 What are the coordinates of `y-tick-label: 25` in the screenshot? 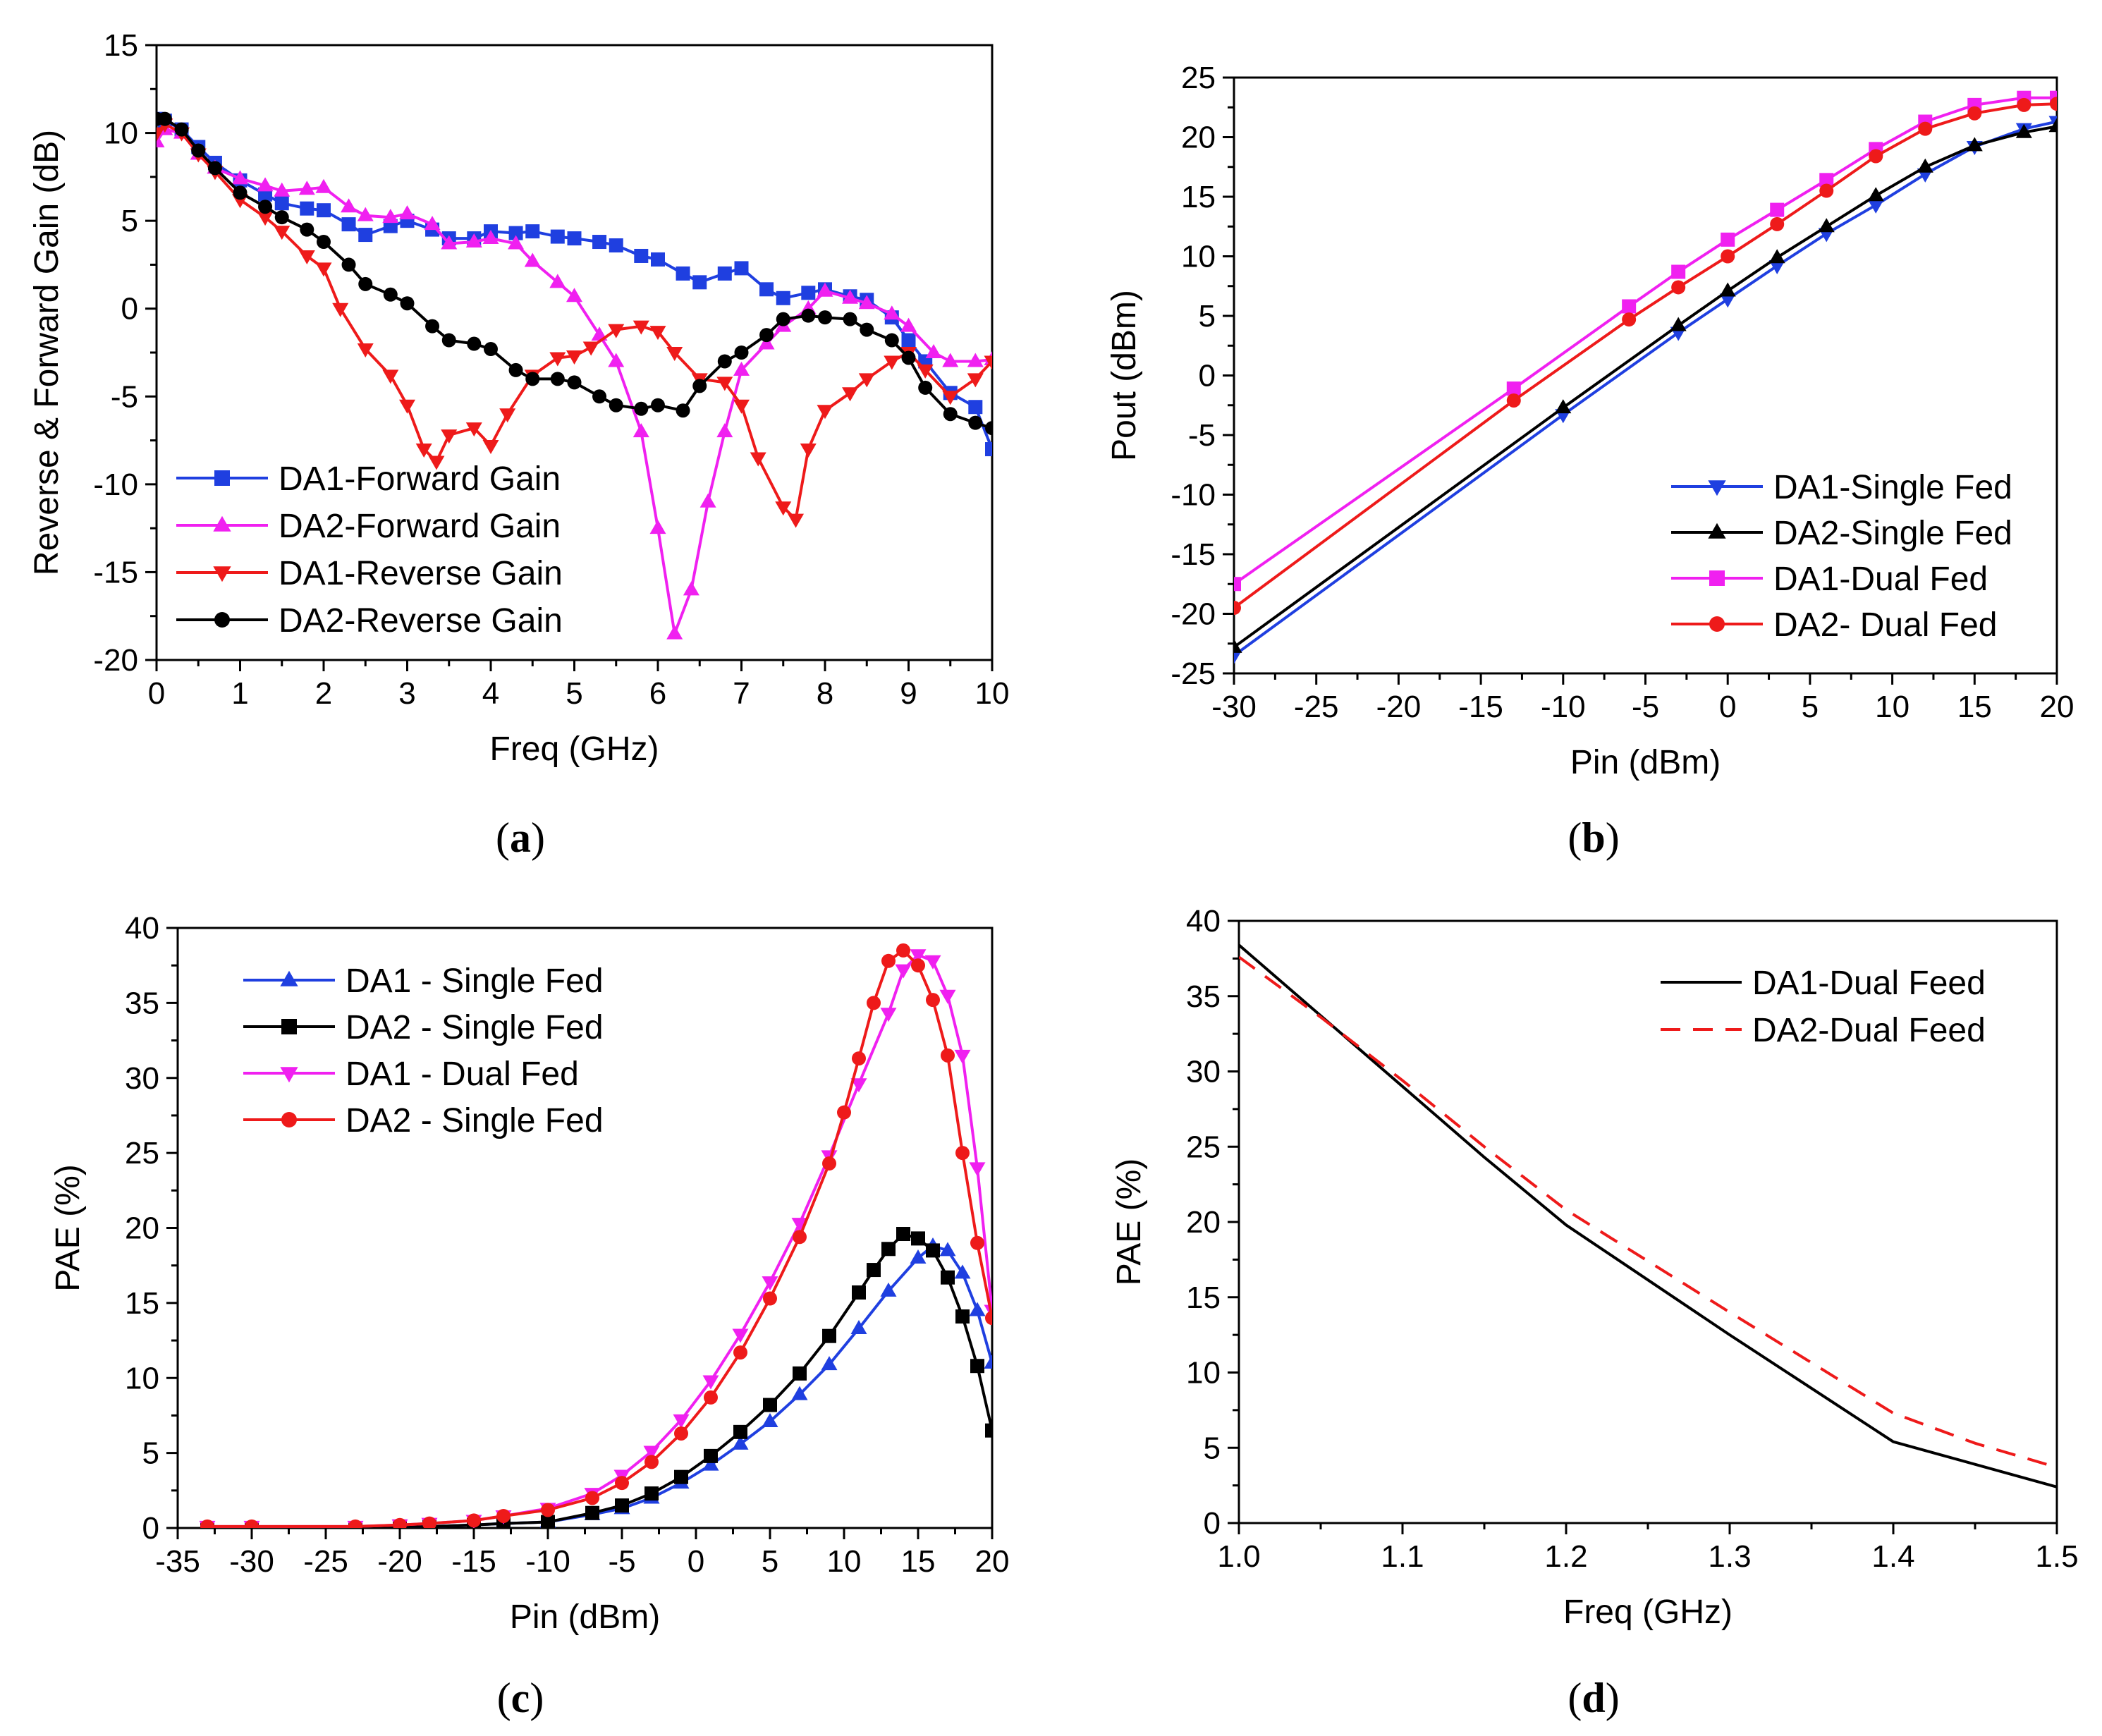 It's located at (1203, 1147).